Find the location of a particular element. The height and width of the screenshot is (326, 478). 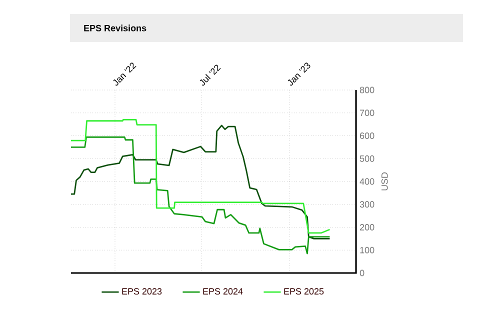

x-tick-label: Jan '23 is located at coordinates (299, 74).